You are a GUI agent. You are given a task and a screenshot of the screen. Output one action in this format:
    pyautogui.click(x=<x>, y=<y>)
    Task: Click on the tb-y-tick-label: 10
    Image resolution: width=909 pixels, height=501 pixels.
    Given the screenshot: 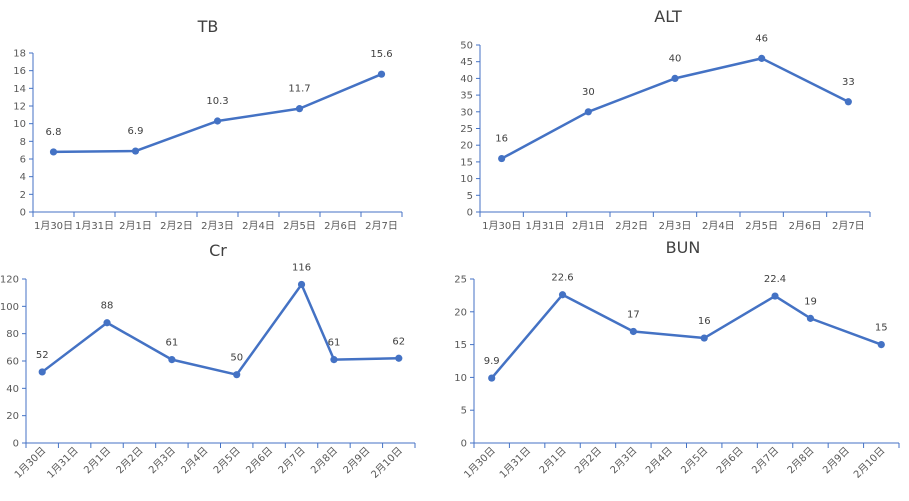 What is the action you would take?
    pyautogui.click(x=19, y=124)
    